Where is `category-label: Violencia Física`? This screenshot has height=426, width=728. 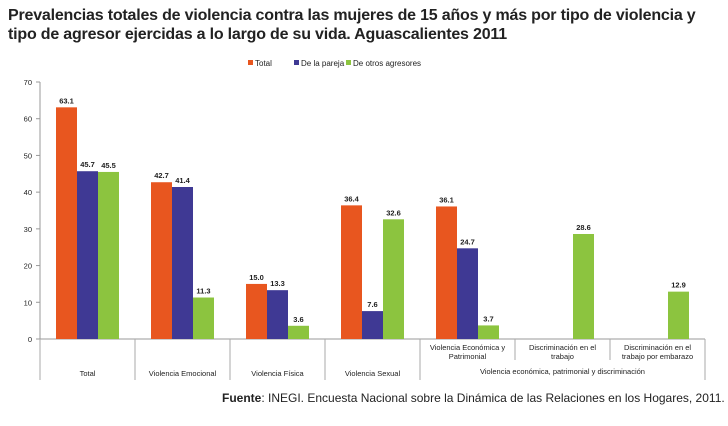
category-label: Violencia Física is located at coordinates (277, 373).